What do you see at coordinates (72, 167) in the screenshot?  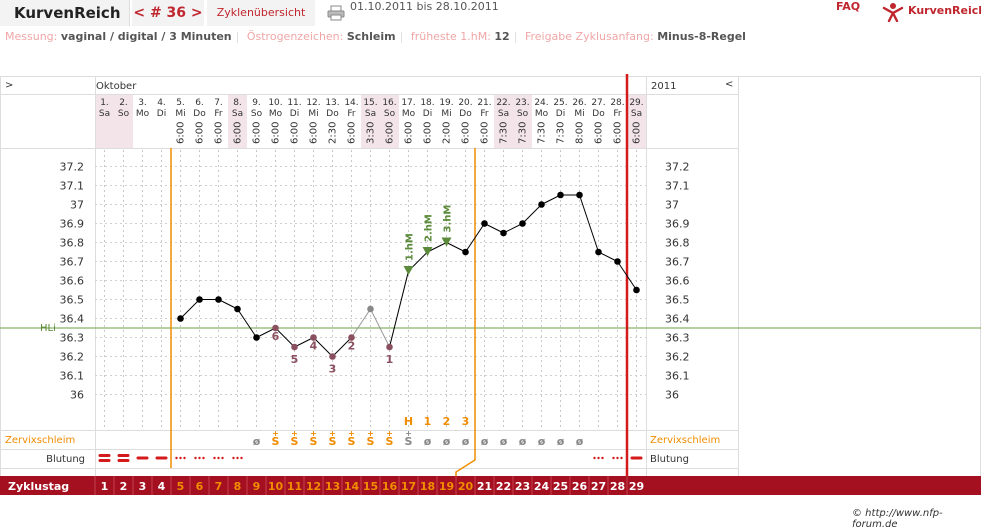 I see `y-tick-left: 37.2` at bounding box center [72, 167].